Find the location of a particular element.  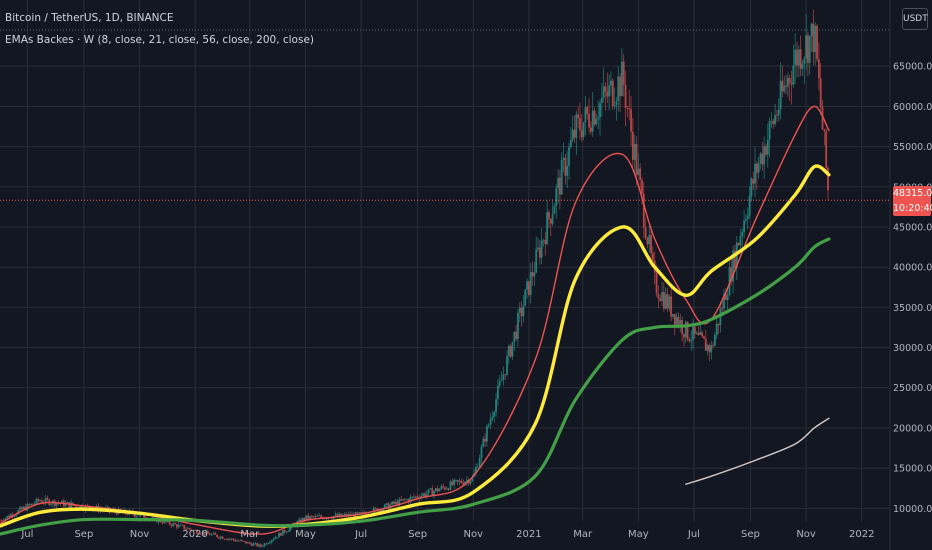

y-tick-label: 15000.00 is located at coordinates (912, 469).